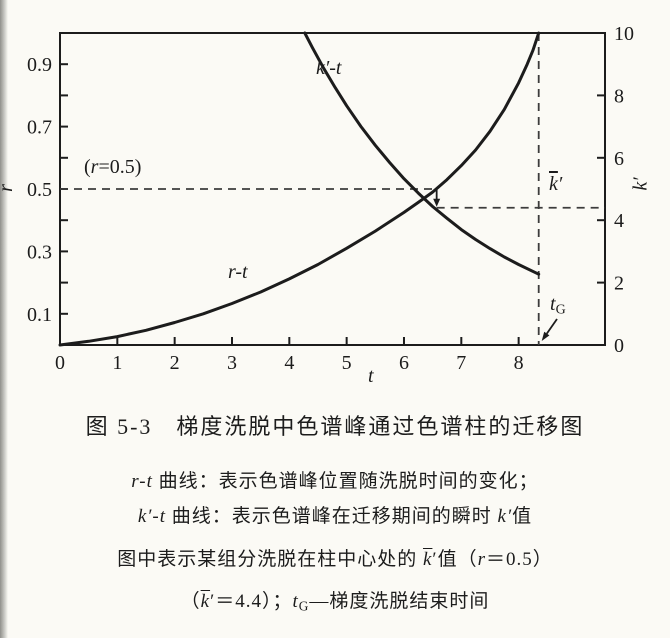  I want to click on curve-label-r-t: r-t, so click(238, 272).